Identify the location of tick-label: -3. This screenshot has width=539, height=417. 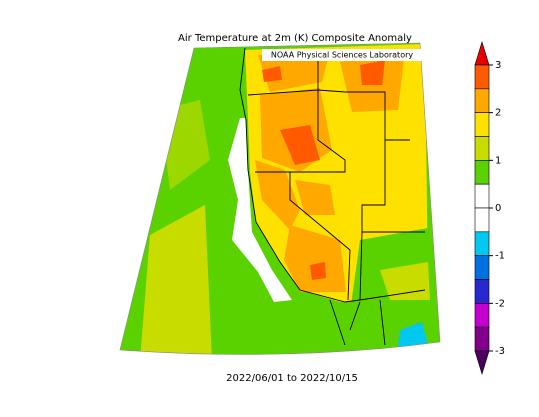
(500, 351).